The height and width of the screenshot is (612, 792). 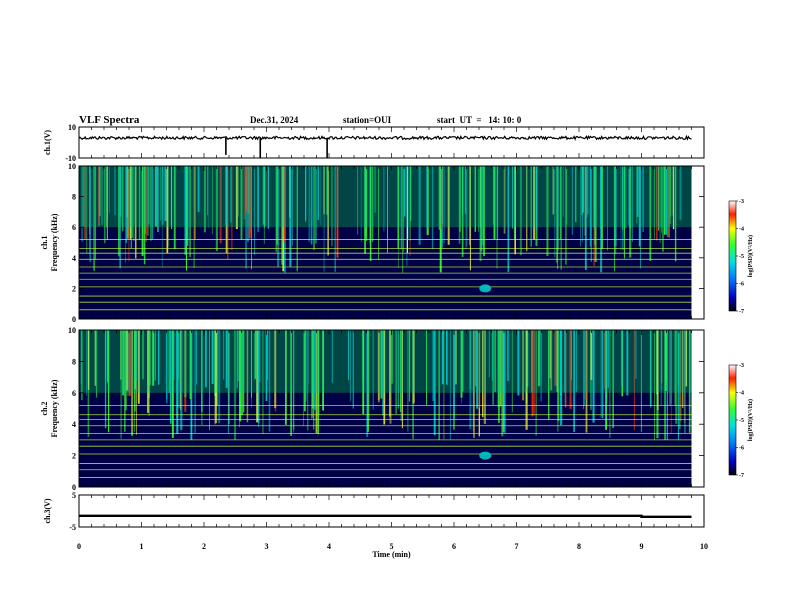 I want to click on ch1-waveform-panel: 10 -10 ch.1(V), so click(x=374, y=143).